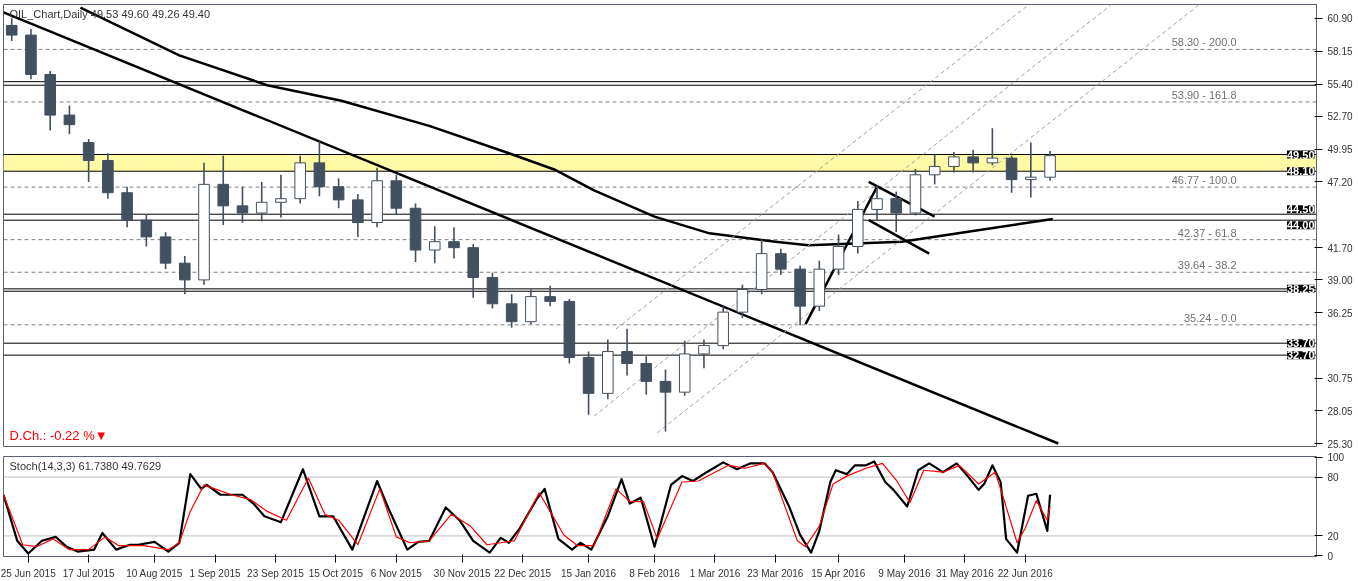 This screenshot has height=581, width=1358. What do you see at coordinates (1204, 180) in the screenshot?
I see `ref-line-label: 46.77 - 100.0` at bounding box center [1204, 180].